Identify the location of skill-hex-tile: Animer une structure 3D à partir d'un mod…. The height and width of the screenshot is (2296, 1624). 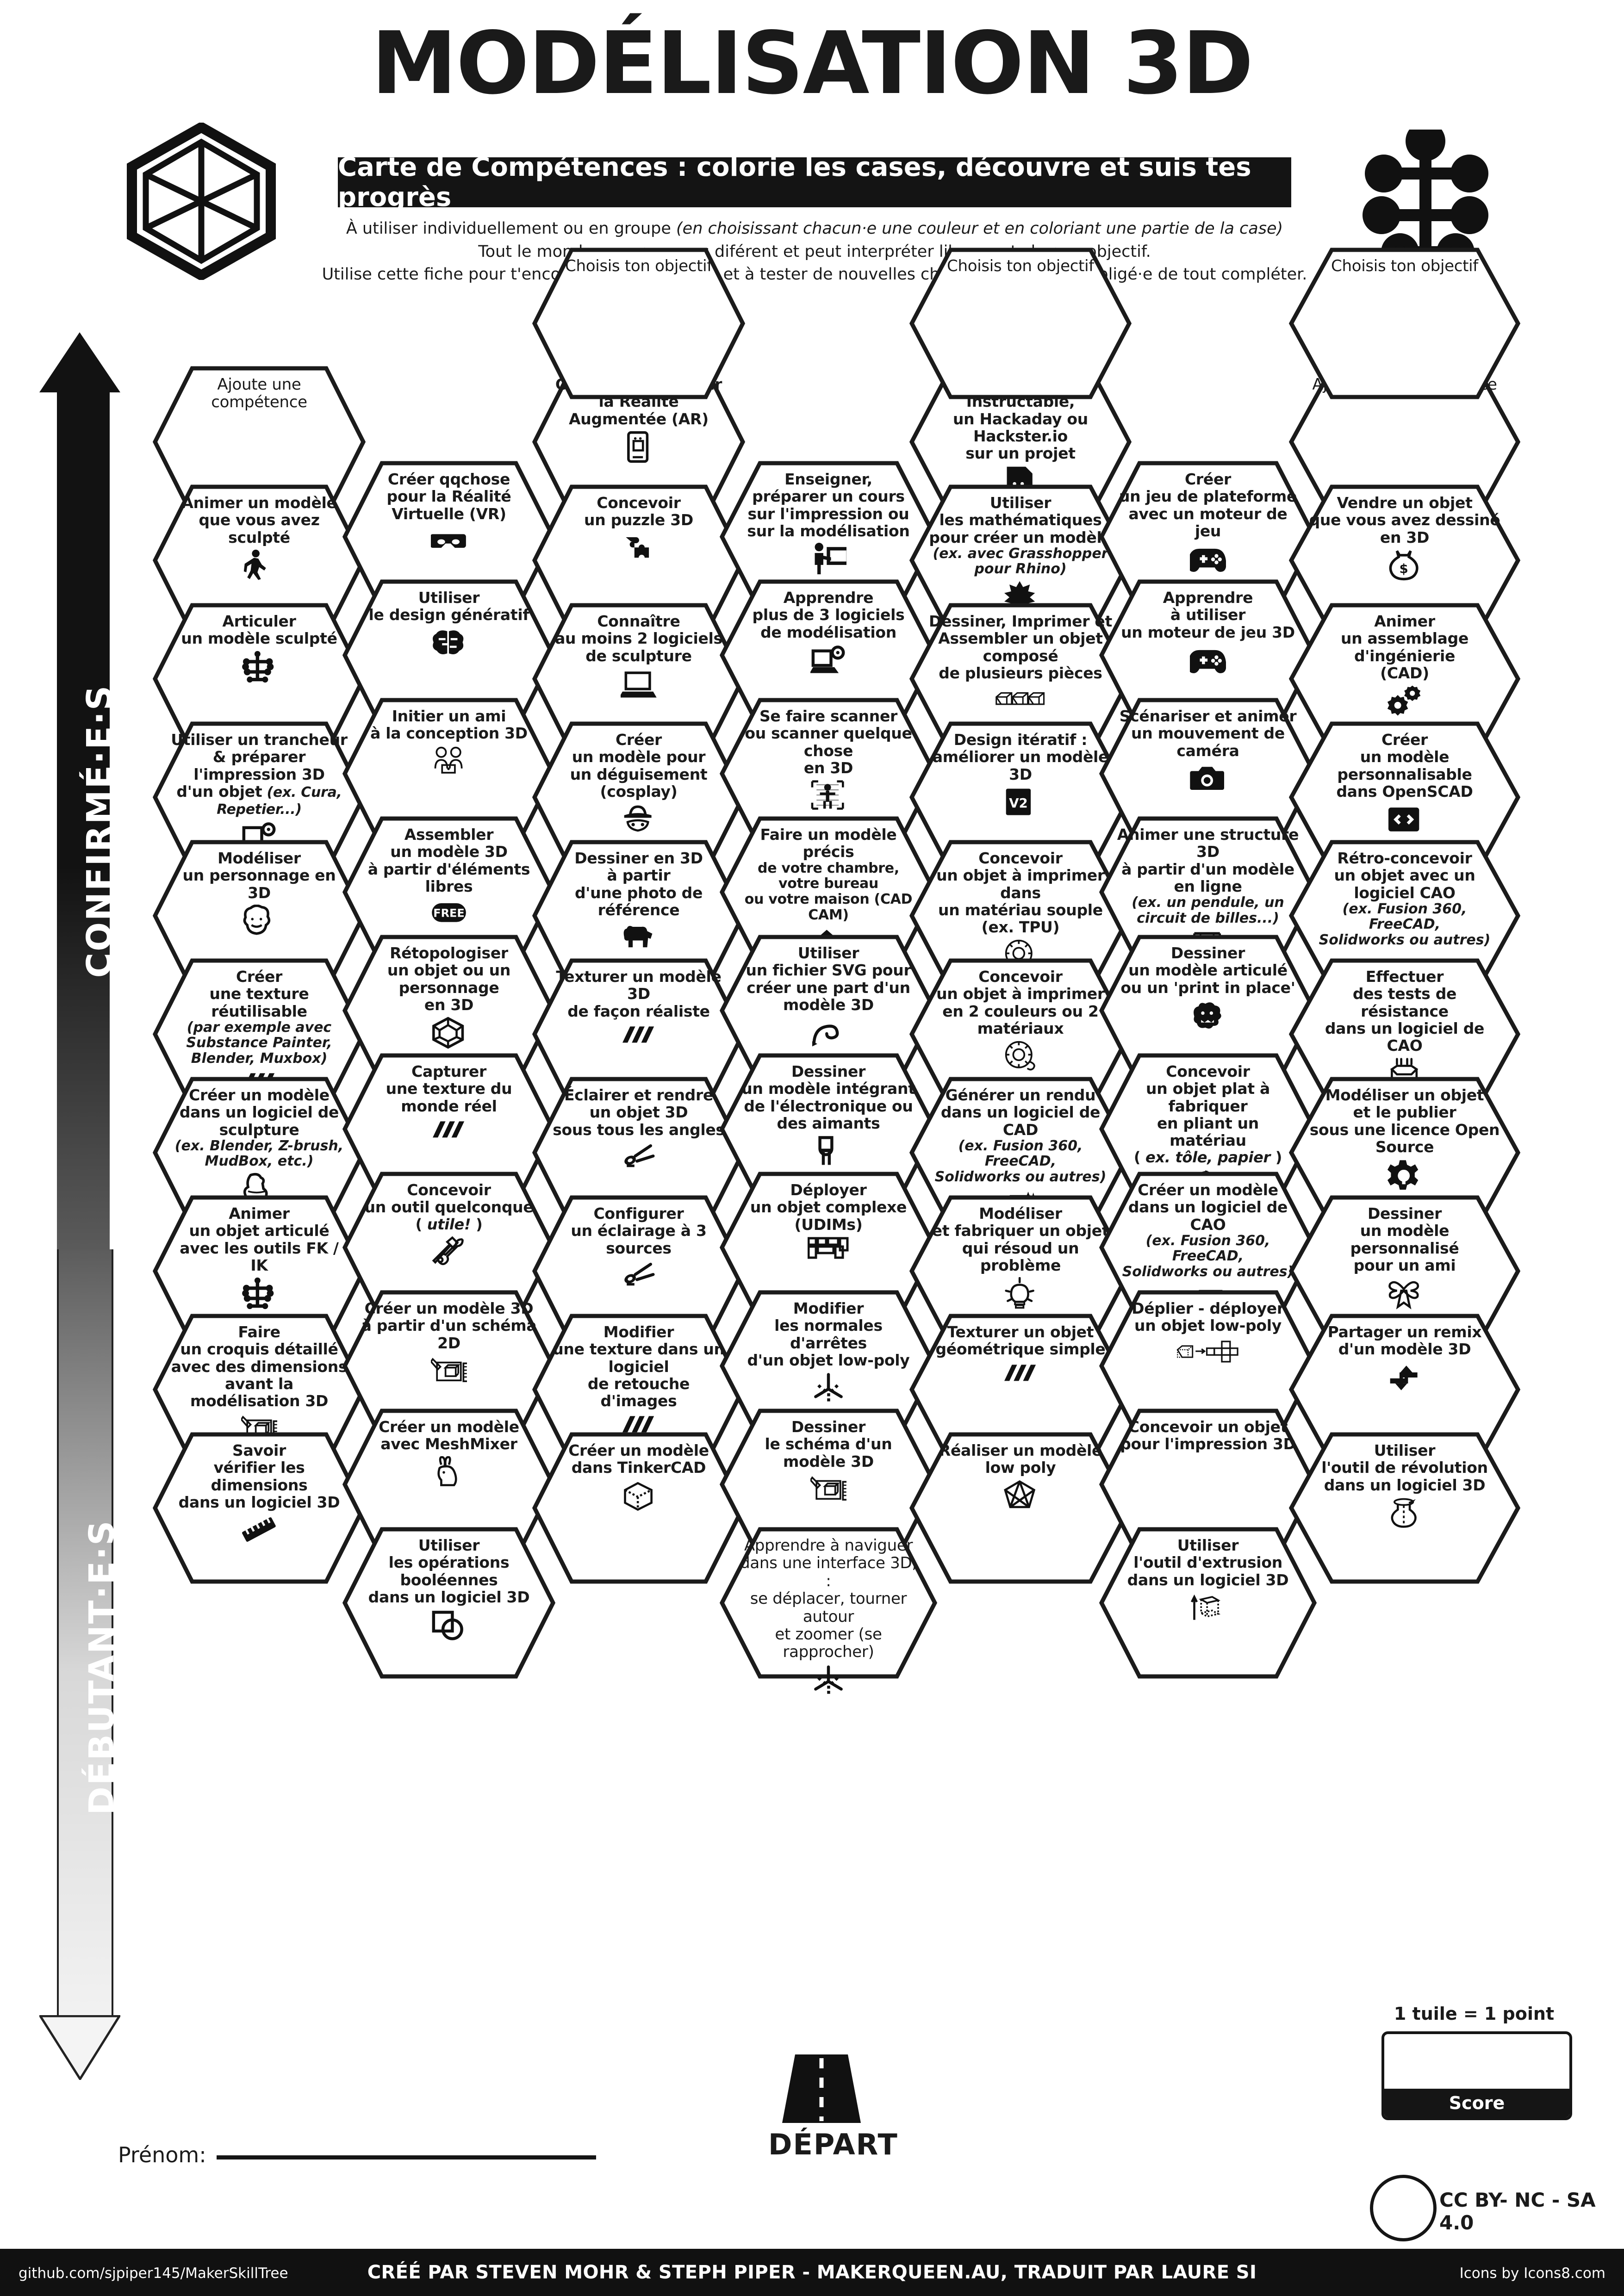
(1208, 892).